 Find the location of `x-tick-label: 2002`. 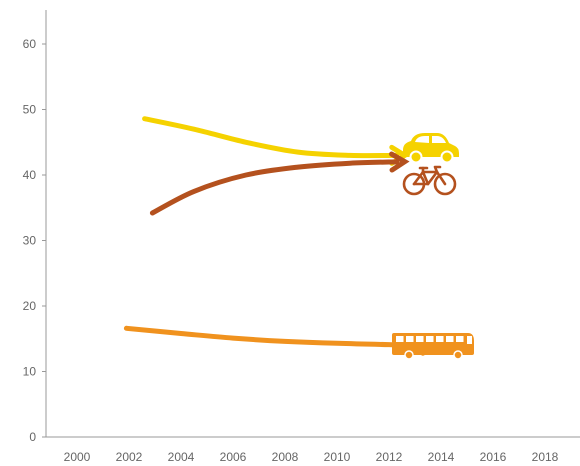

x-tick-label: 2002 is located at coordinates (129, 457).